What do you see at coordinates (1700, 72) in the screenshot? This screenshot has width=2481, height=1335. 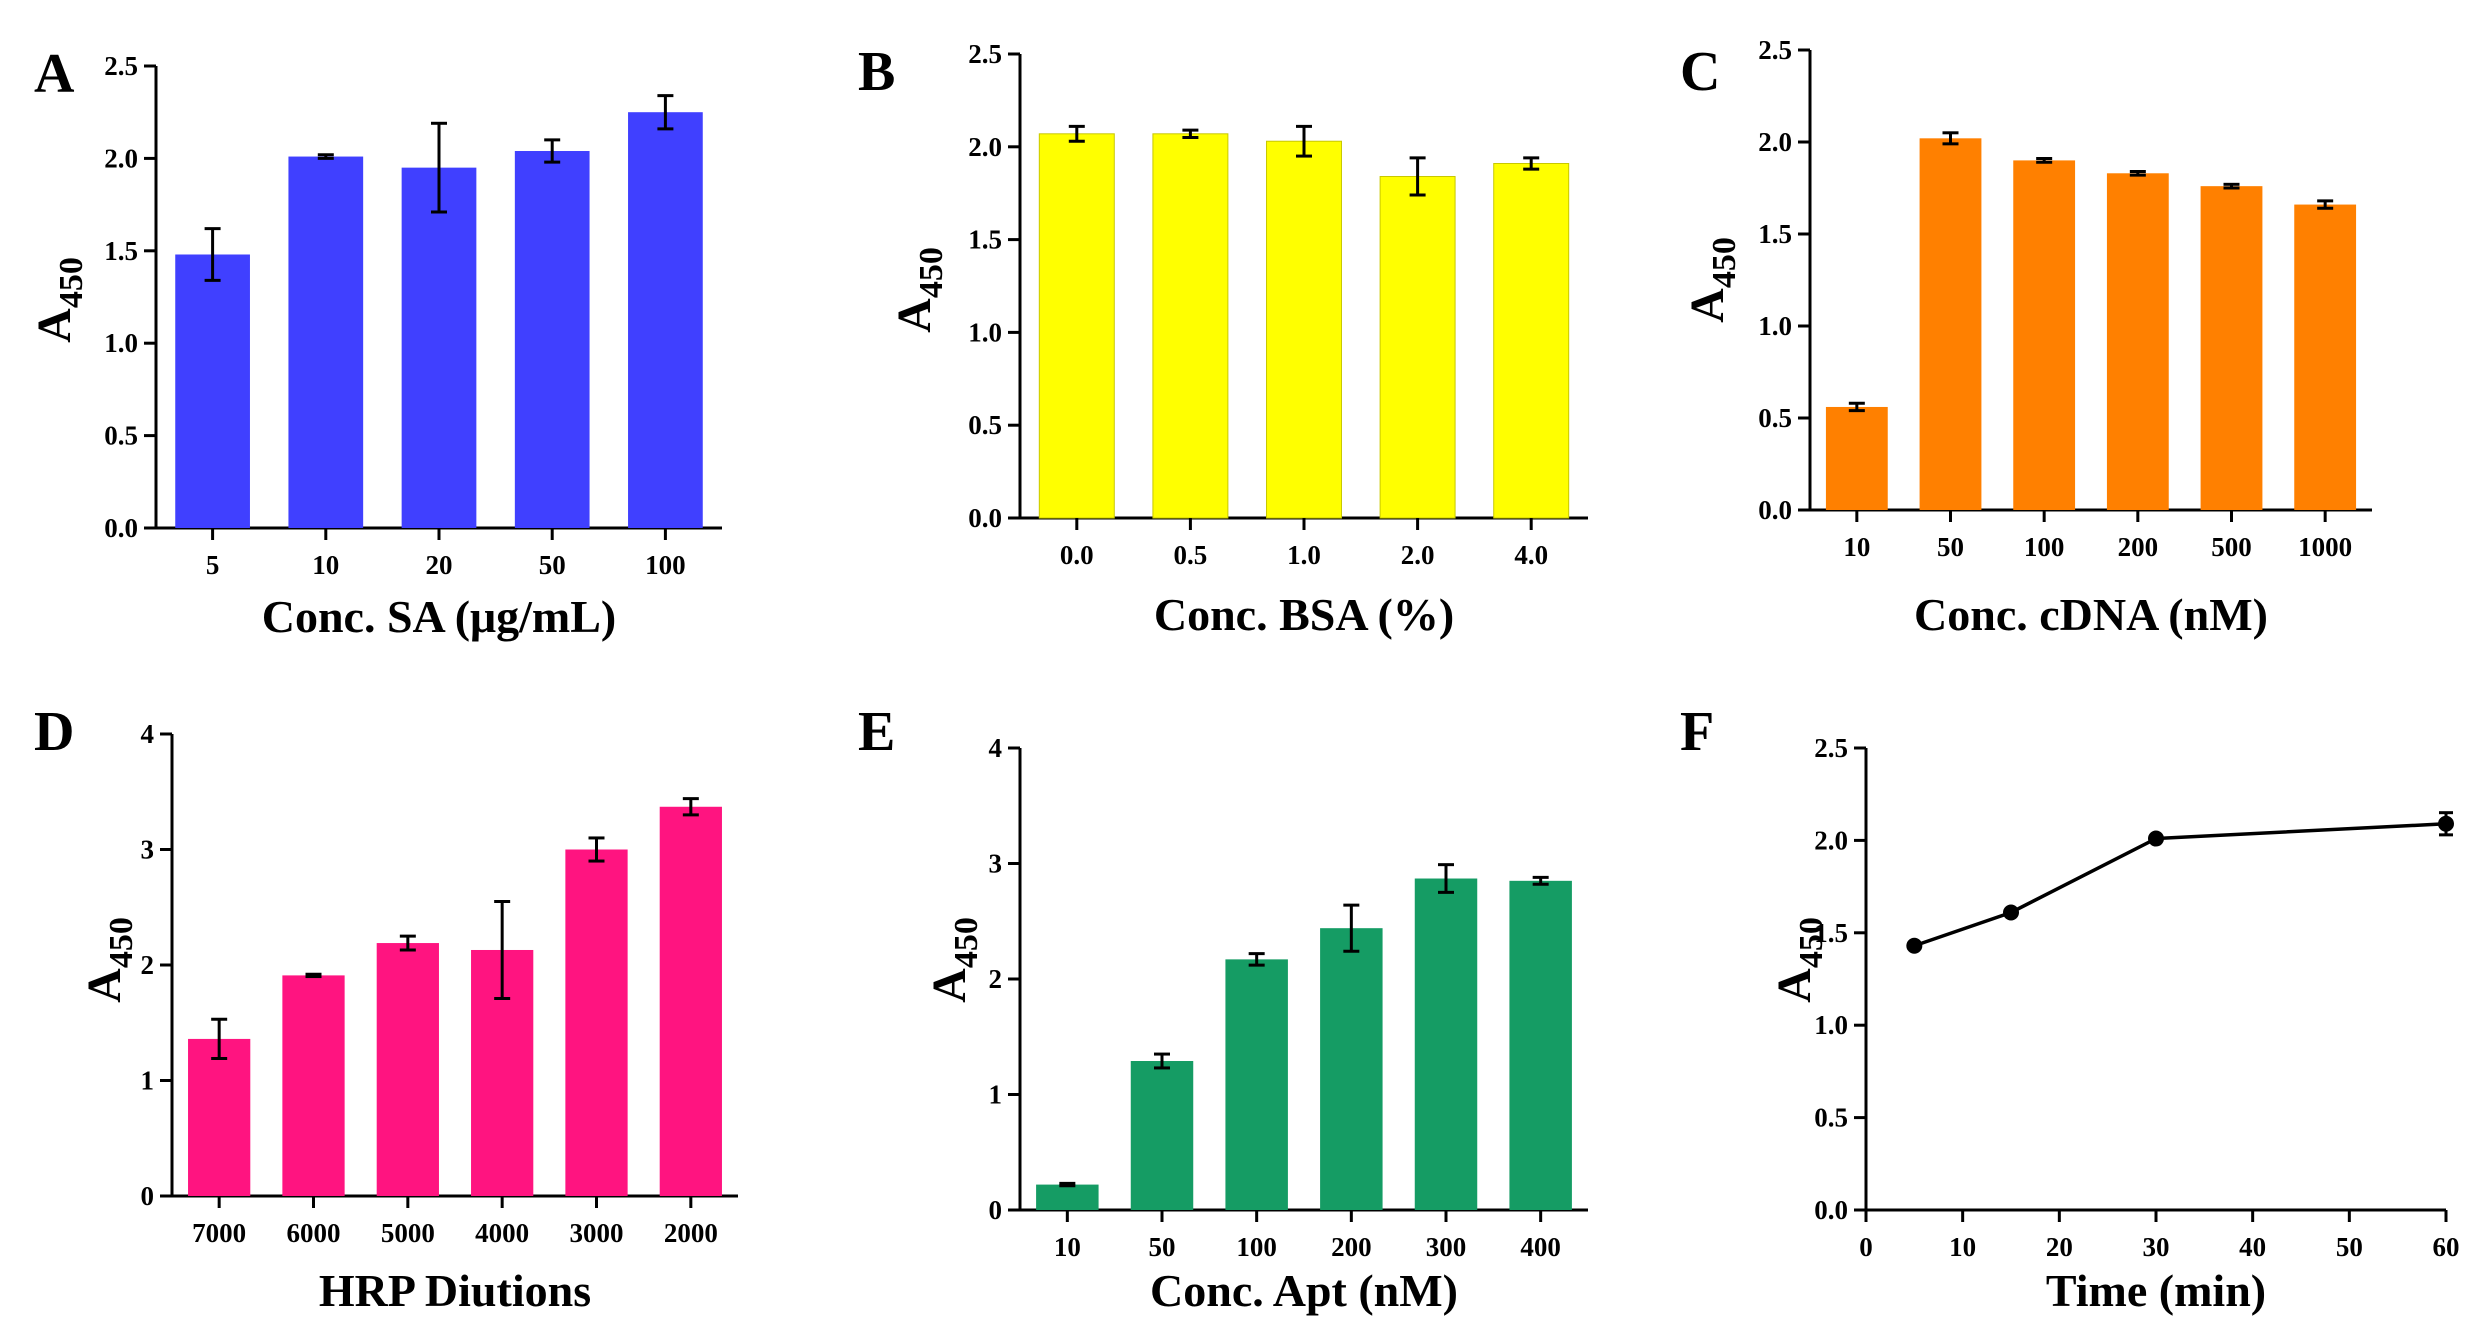 I see `panel-letter: C` at bounding box center [1700, 72].